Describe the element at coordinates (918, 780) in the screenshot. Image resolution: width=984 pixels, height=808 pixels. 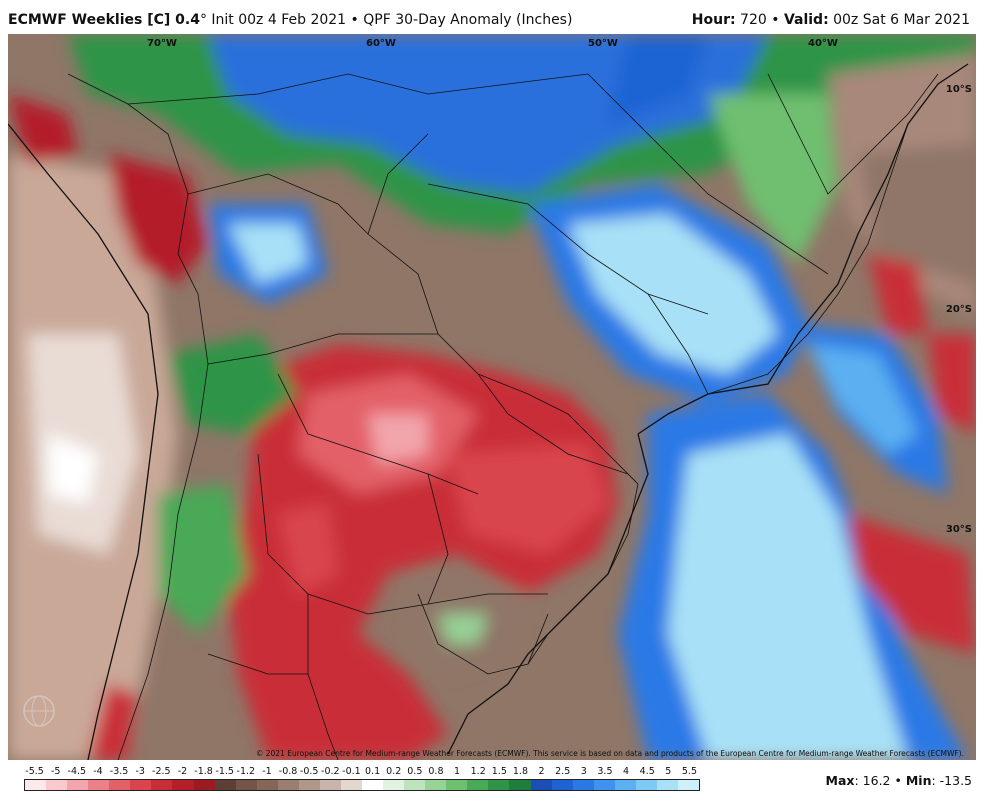
I see `min-label: Min` at that location.